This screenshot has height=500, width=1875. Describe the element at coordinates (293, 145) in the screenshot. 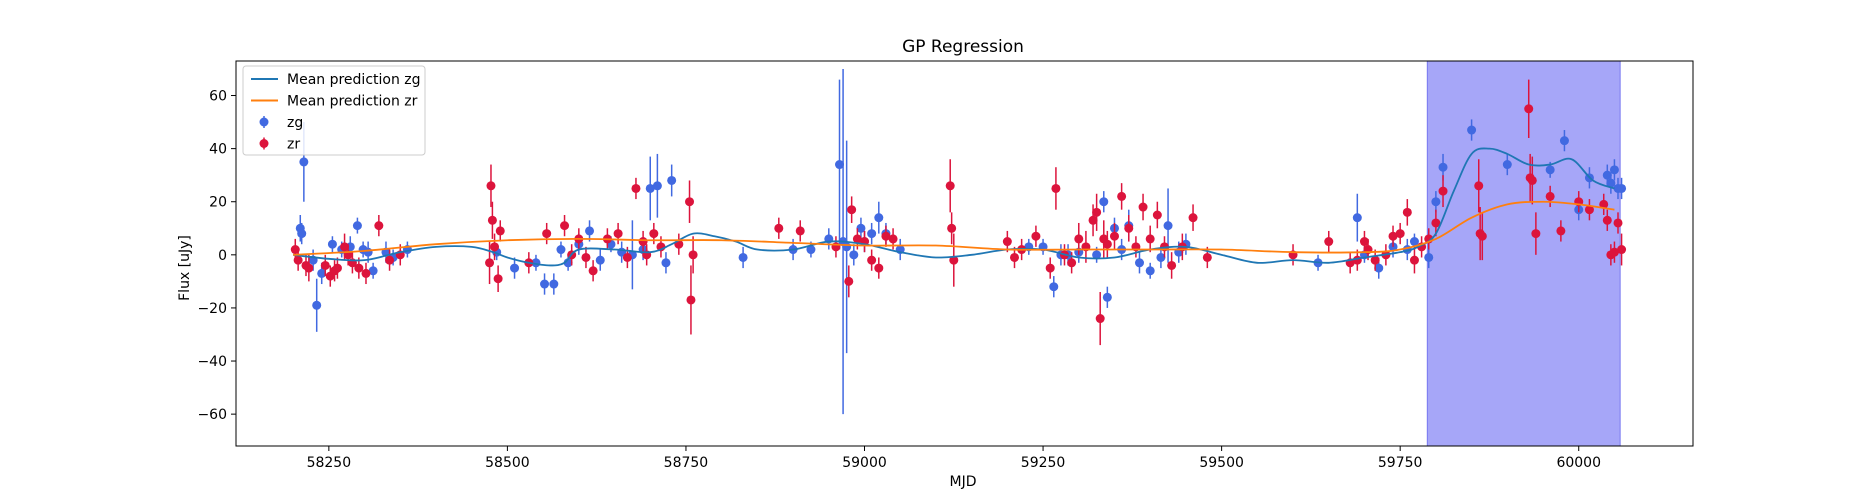

I see `legend-label: zr` at that location.